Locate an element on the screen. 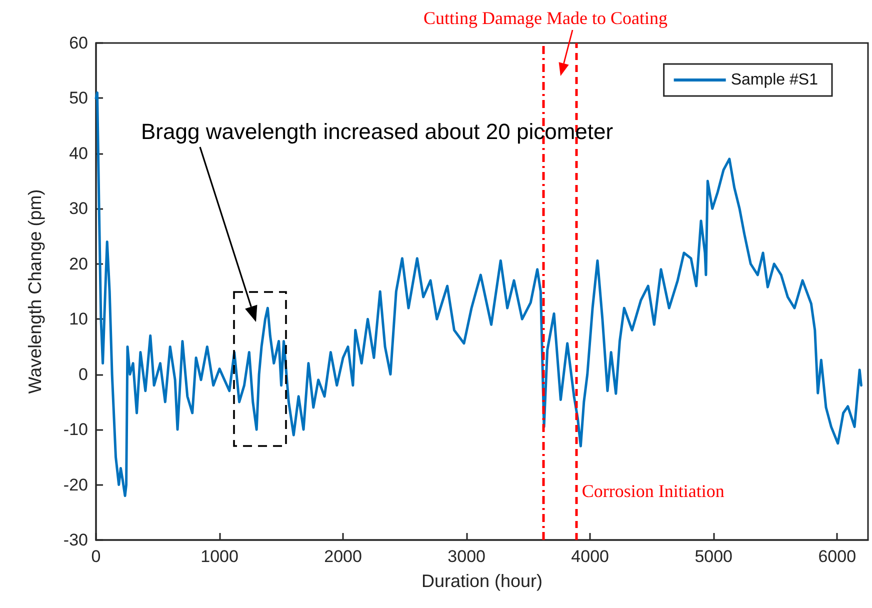 Image resolution: width=872 pixels, height=608 pixels. ref-line-label: Corrosion Initiation is located at coordinates (653, 491).